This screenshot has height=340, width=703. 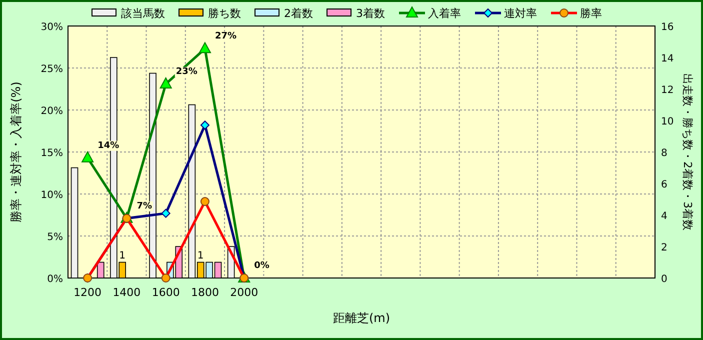 I want to click on x-axis-title: 距離芝(m), so click(x=361, y=318).